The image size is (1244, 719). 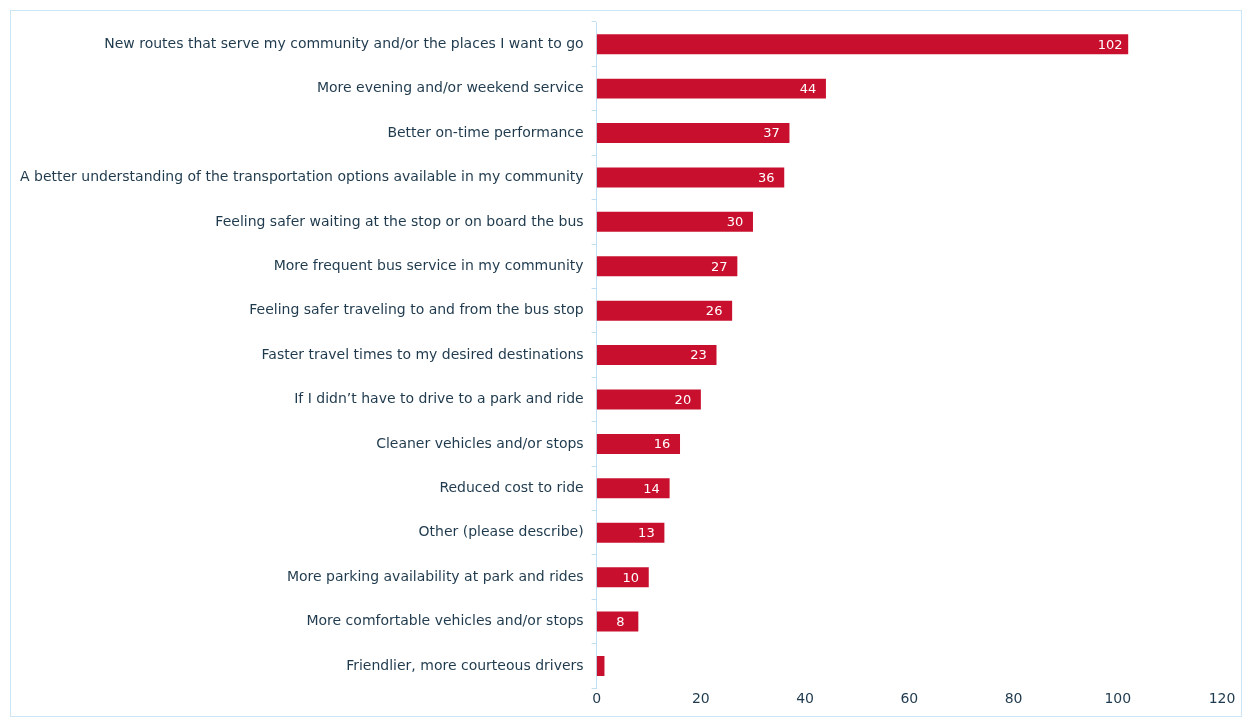 What do you see at coordinates (714, 311) in the screenshot?
I see `data-label: 26` at bounding box center [714, 311].